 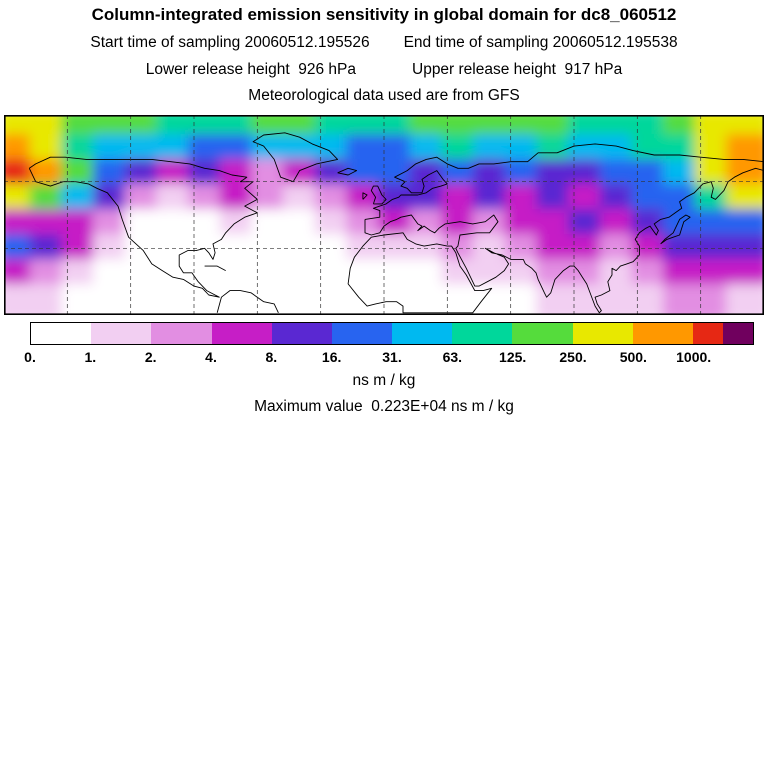 I want to click on colorbar-tick-row: 0. 1. 2. 4. 8. 16. 31. 63. 125. 250. 500. 1000., so click(x=389, y=358).